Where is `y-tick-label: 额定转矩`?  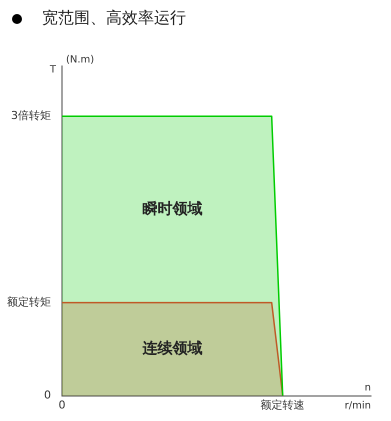
y-tick-label: 额定转矩 is located at coordinates (29, 301).